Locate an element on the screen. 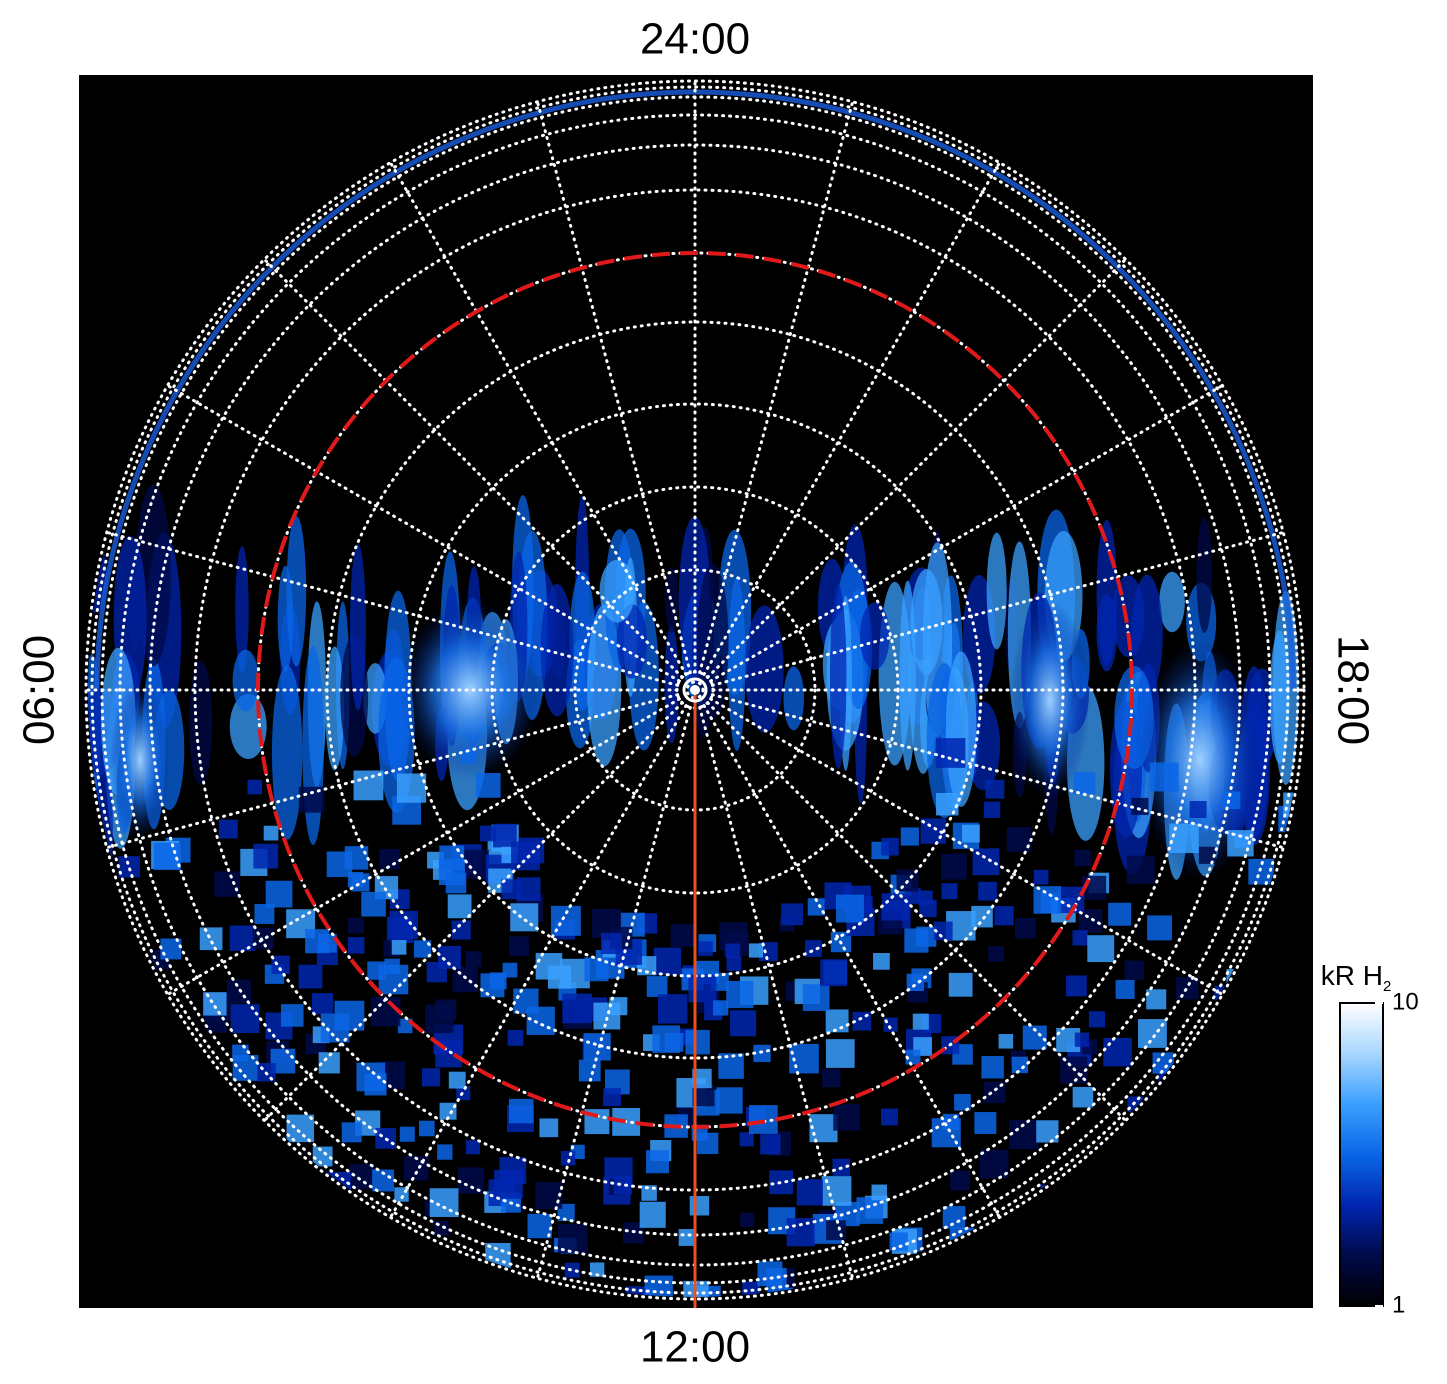 This screenshot has width=1447, height=1384. colorbar-tick-label: 1 is located at coordinates (1398, 1304).